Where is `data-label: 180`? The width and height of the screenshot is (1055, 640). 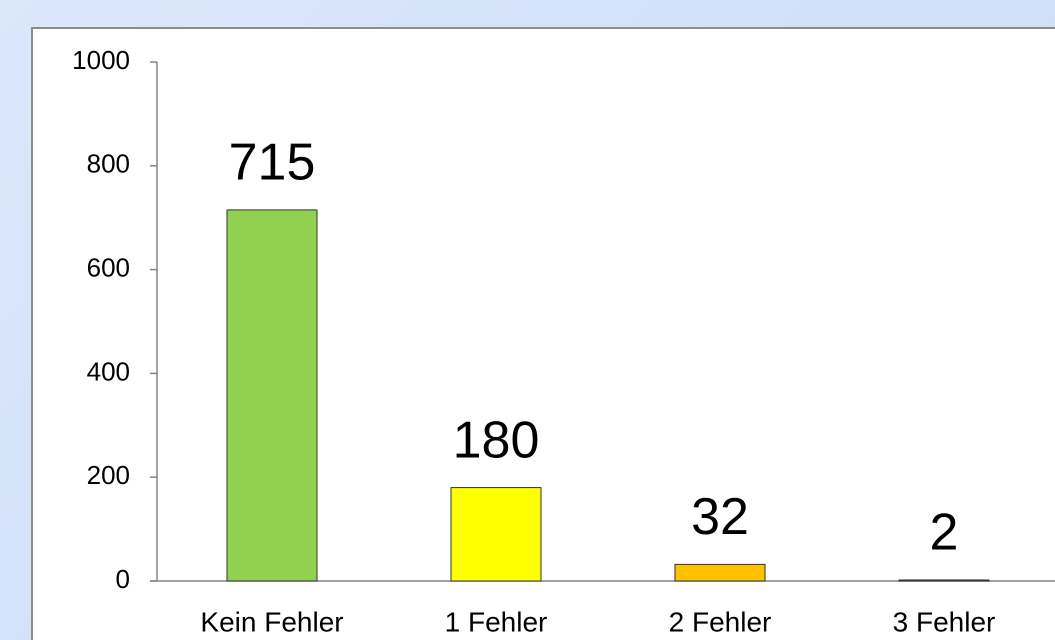 data-label: 180 is located at coordinates (496, 440).